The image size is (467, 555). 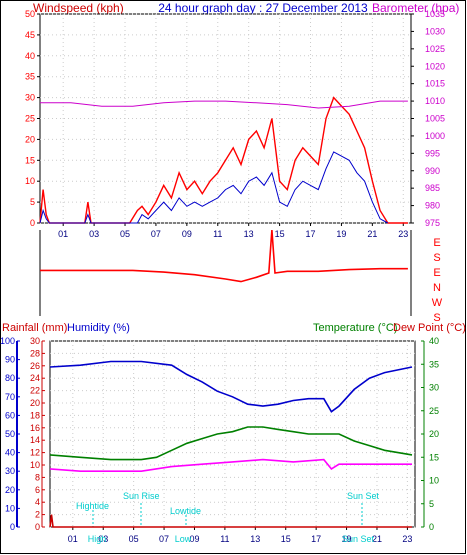 I want to click on windspeed-tick-label: 25, so click(x=30, y=119).